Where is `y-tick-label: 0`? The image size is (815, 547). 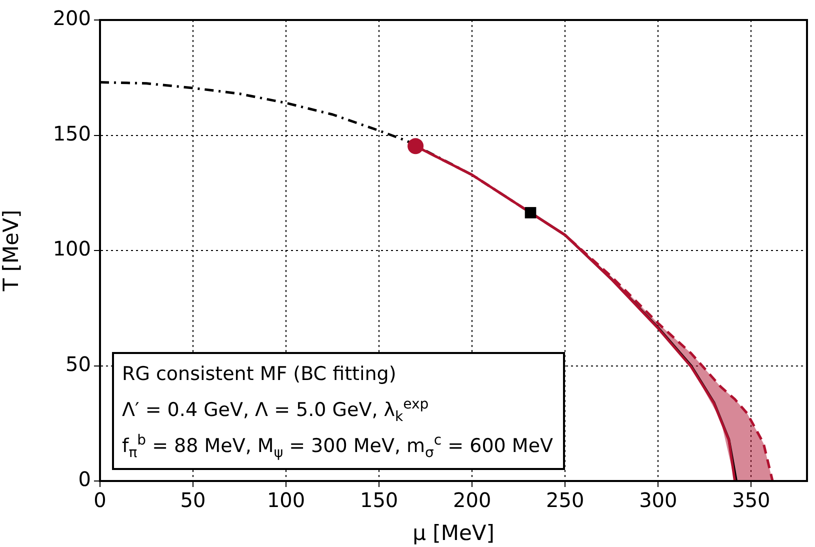 y-tick-label: 0 is located at coordinates (84, 479).